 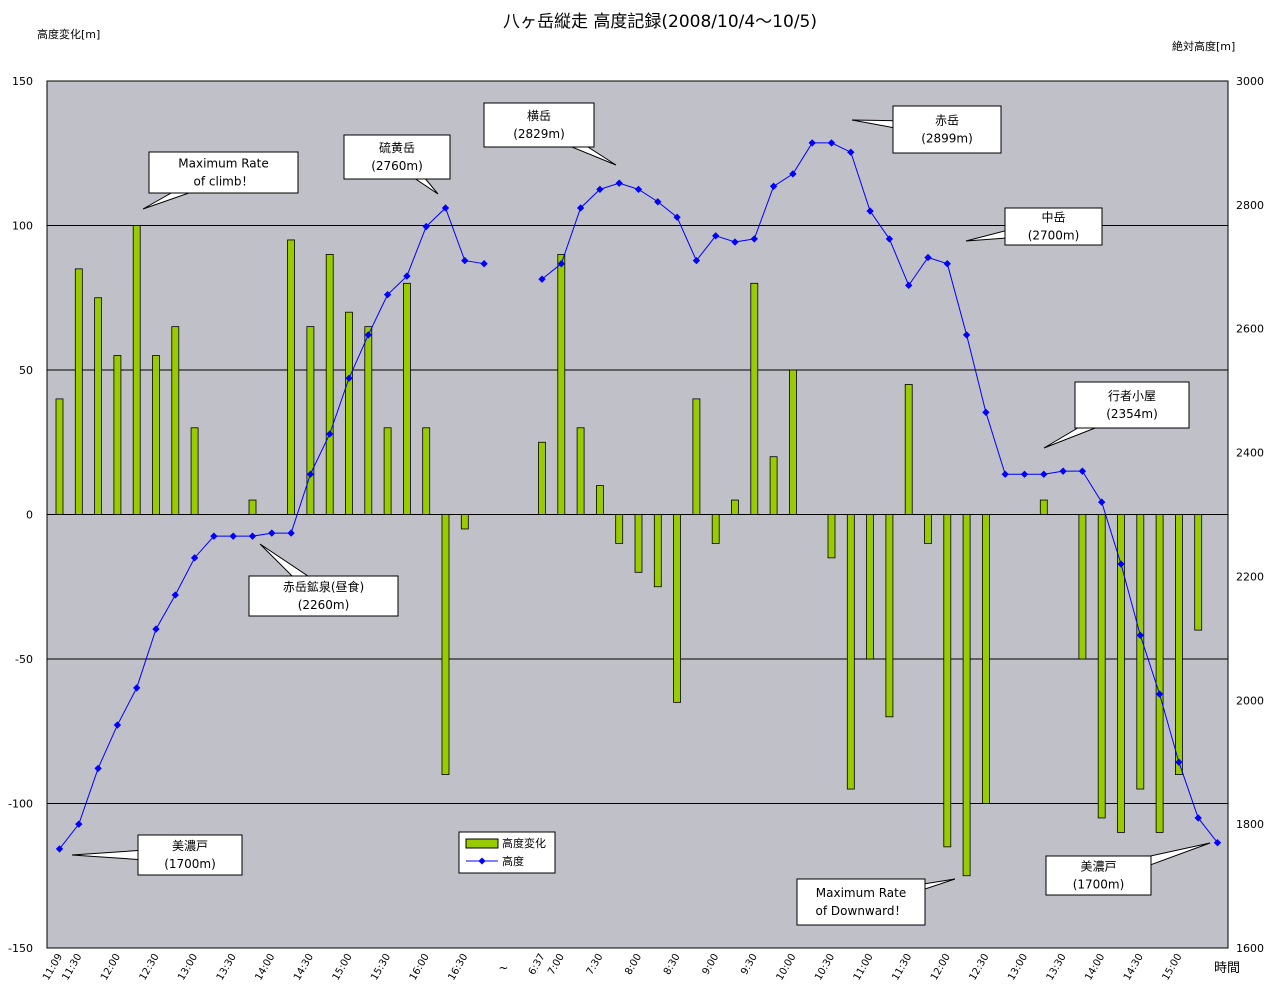 What do you see at coordinates (1054, 236) in the screenshot?
I see `callout-text: (2700m)` at bounding box center [1054, 236].